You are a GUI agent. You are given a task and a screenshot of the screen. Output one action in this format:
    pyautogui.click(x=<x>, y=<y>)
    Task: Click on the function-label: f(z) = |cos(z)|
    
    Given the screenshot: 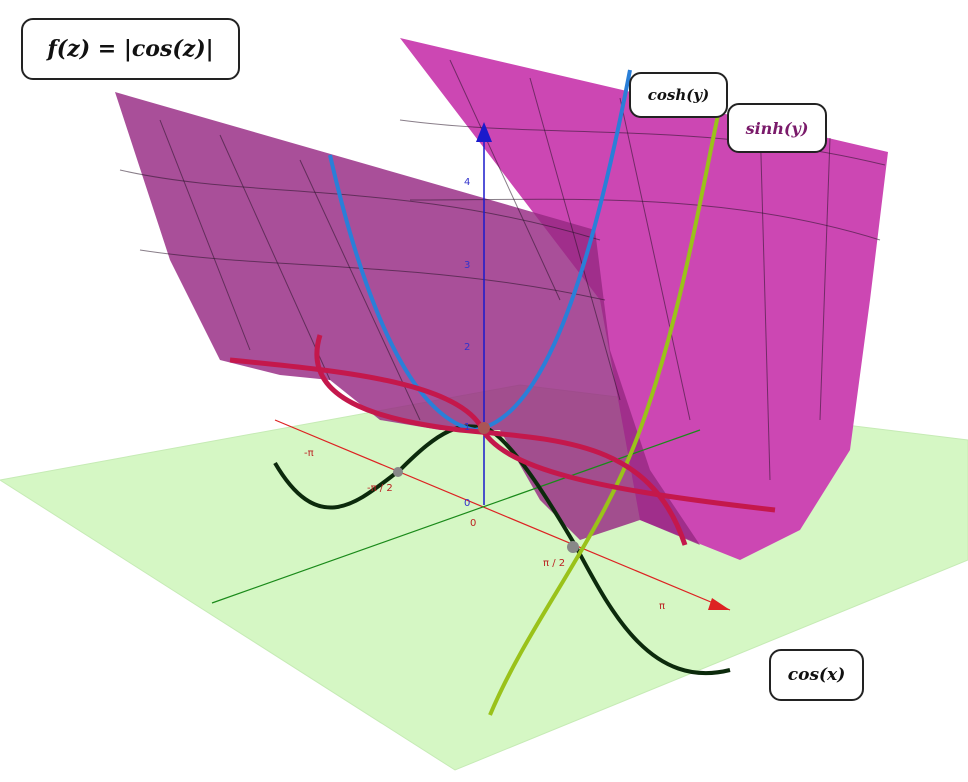 What is the action you would take?
    pyautogui.click(x=130, y=49)
    